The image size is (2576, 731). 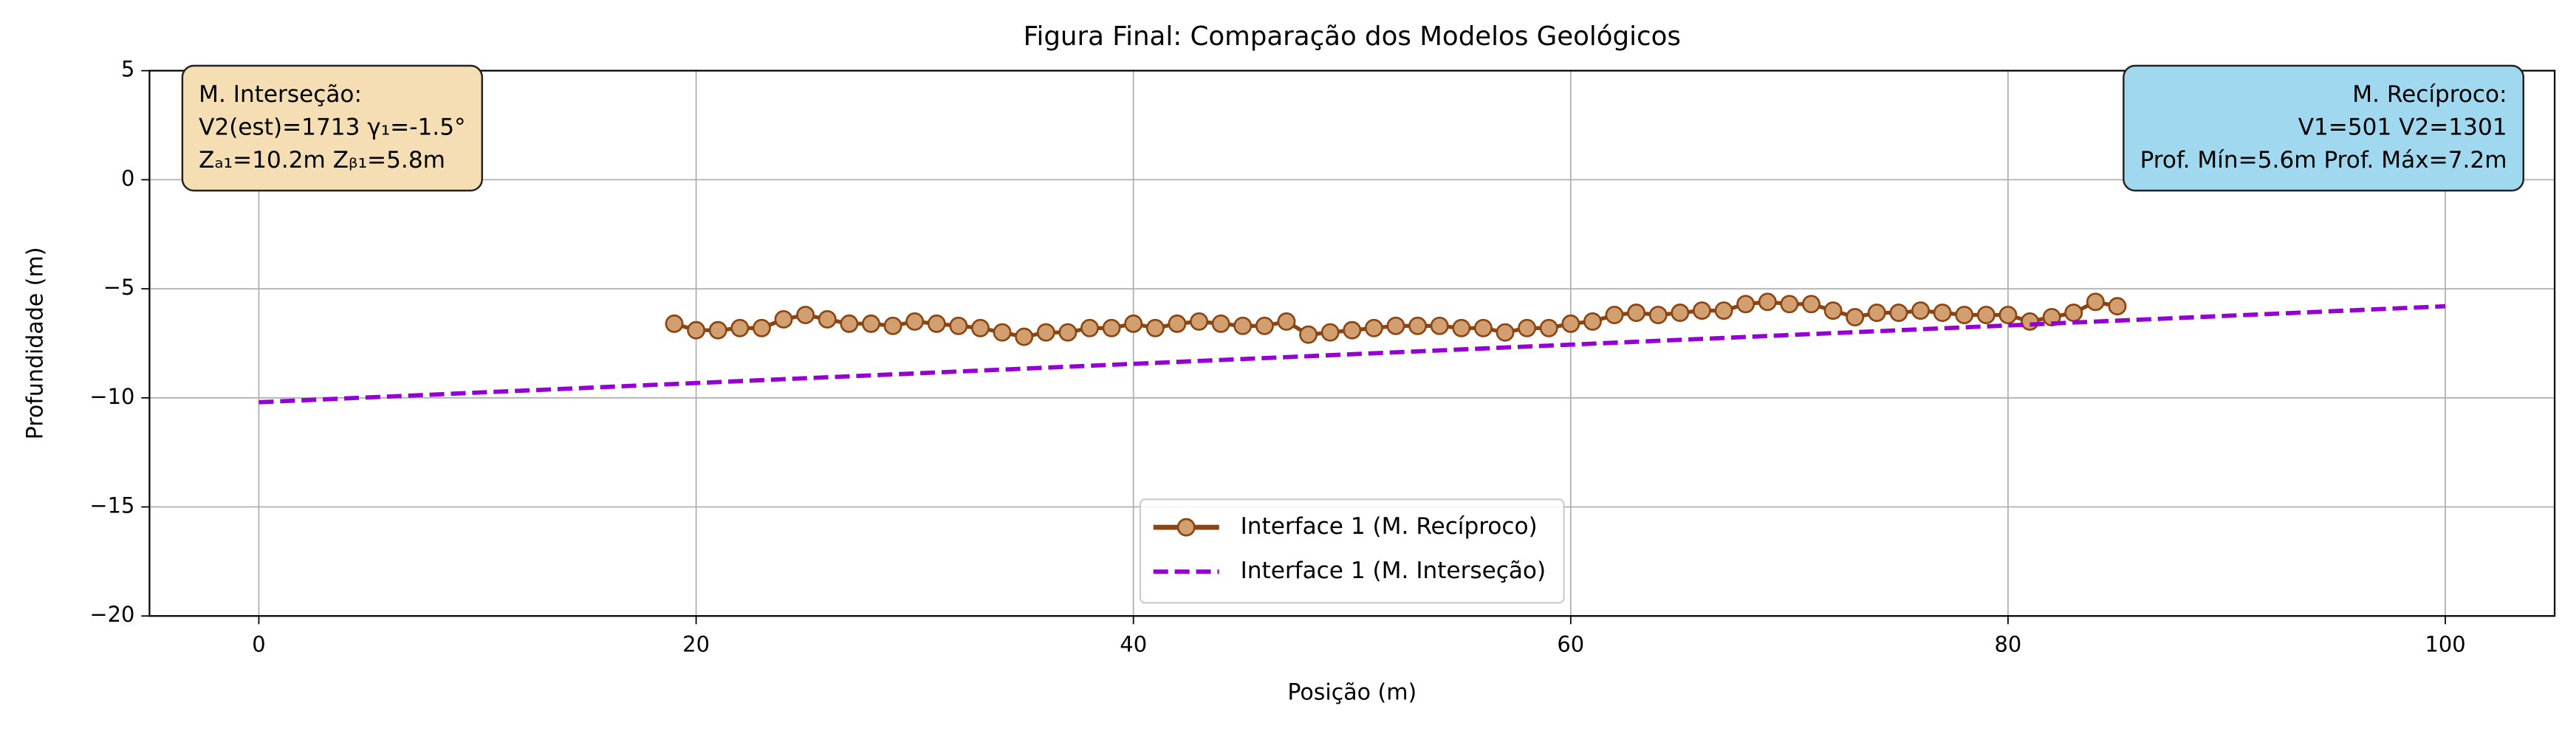 What do you see at coordinates (1133, 643) in the screenshot?
I see `x-tick-label: 40` at bounding box center [1133, 643].